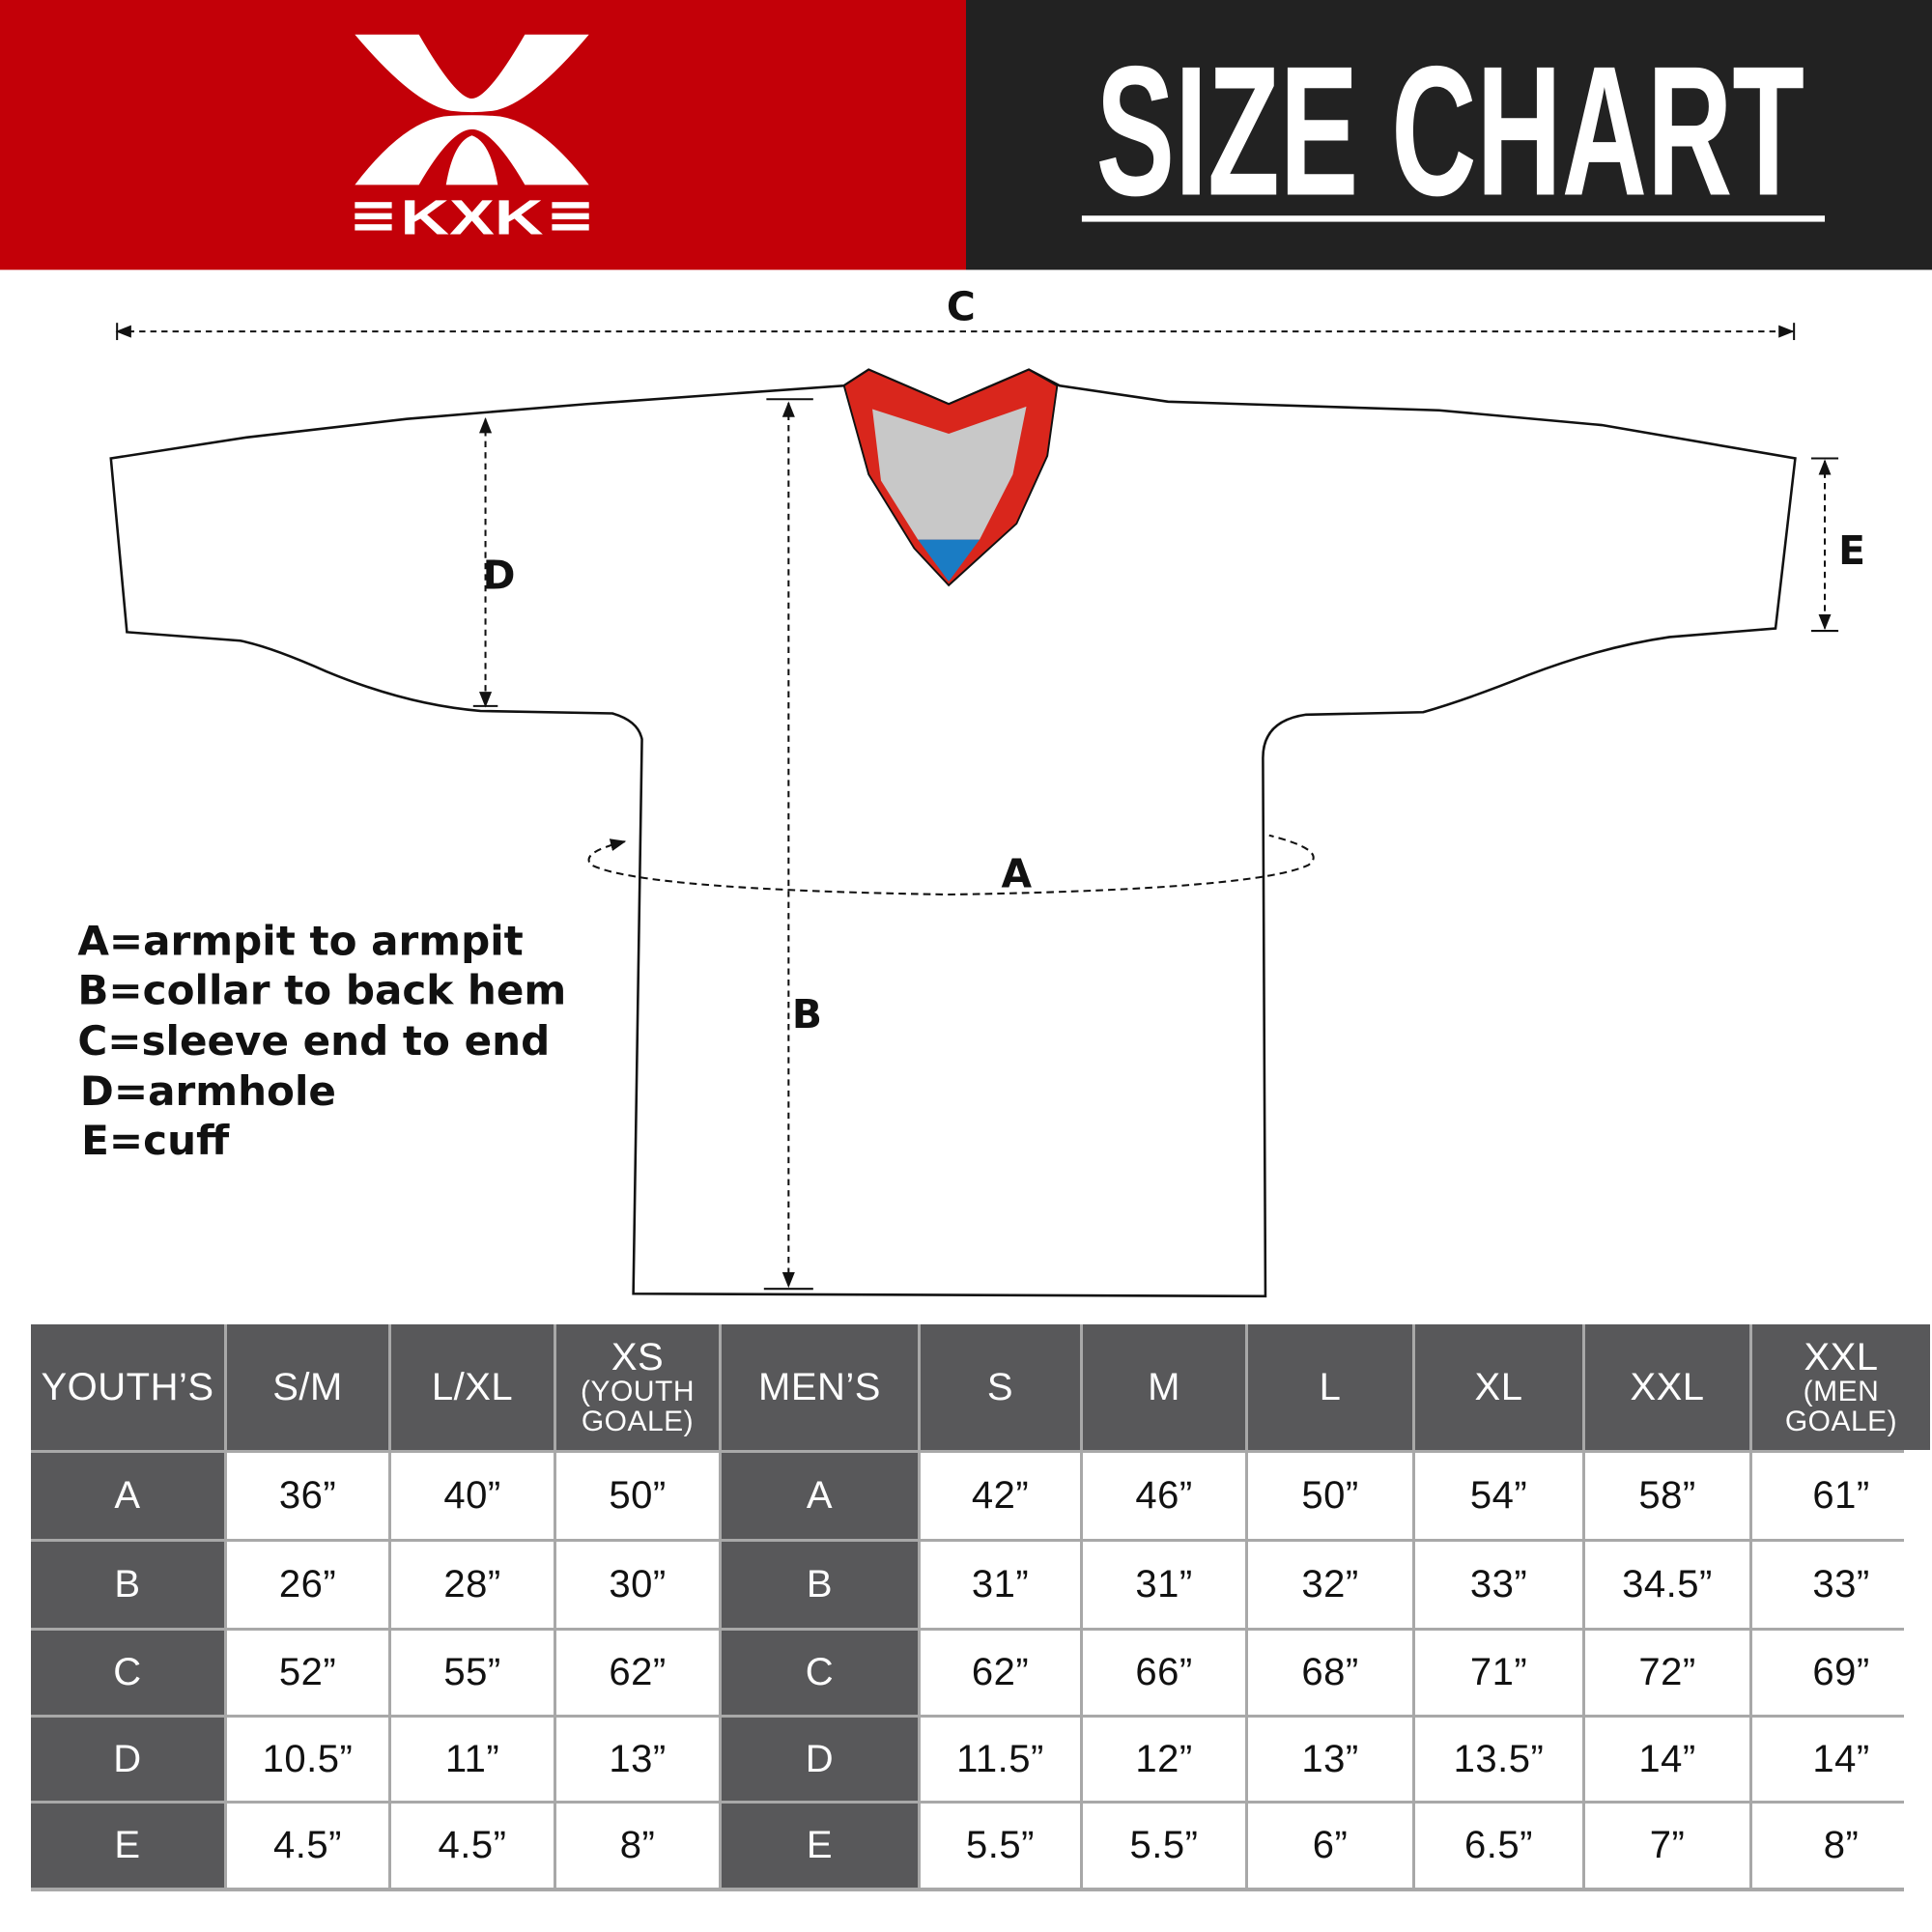  I want to click on table-cell: 13.5”, so click(1498, 1759).